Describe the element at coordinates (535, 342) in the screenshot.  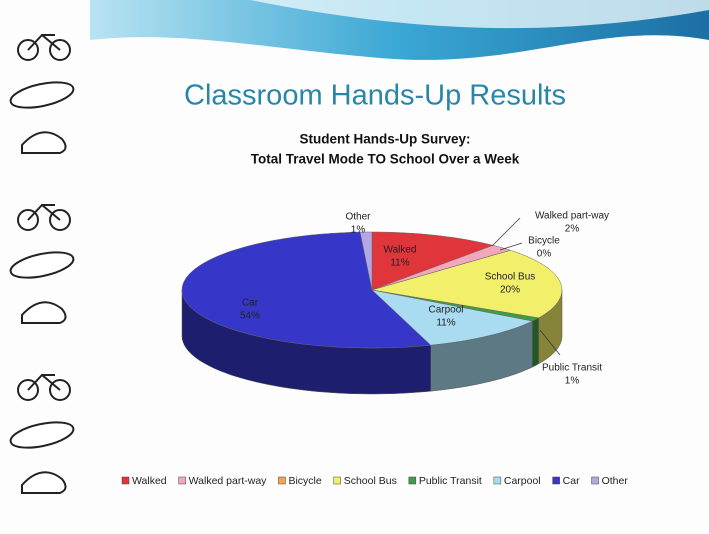
I see `slice-side` at that location.